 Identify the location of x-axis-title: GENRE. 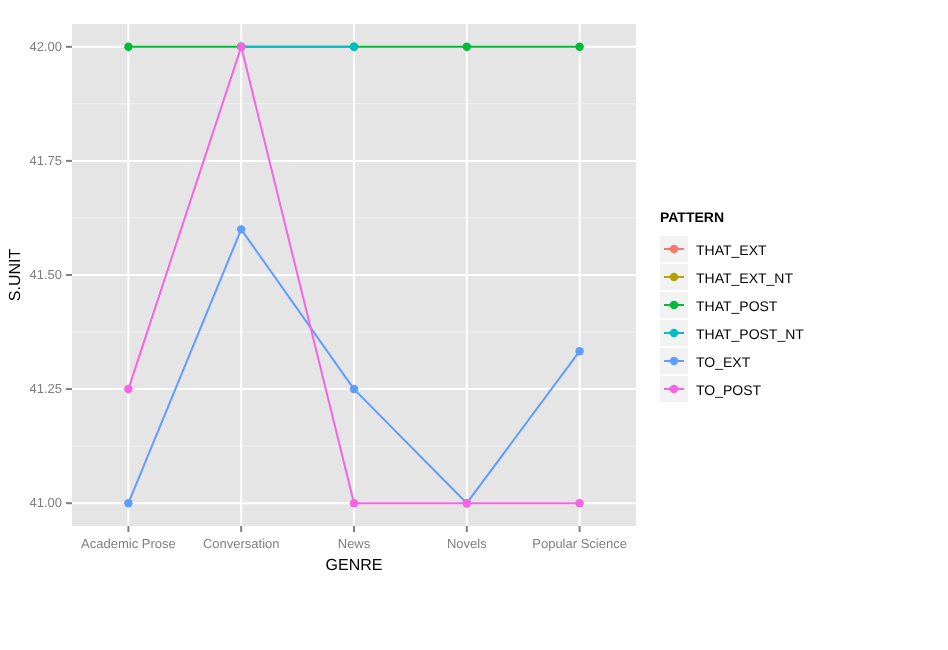
(354, 565).